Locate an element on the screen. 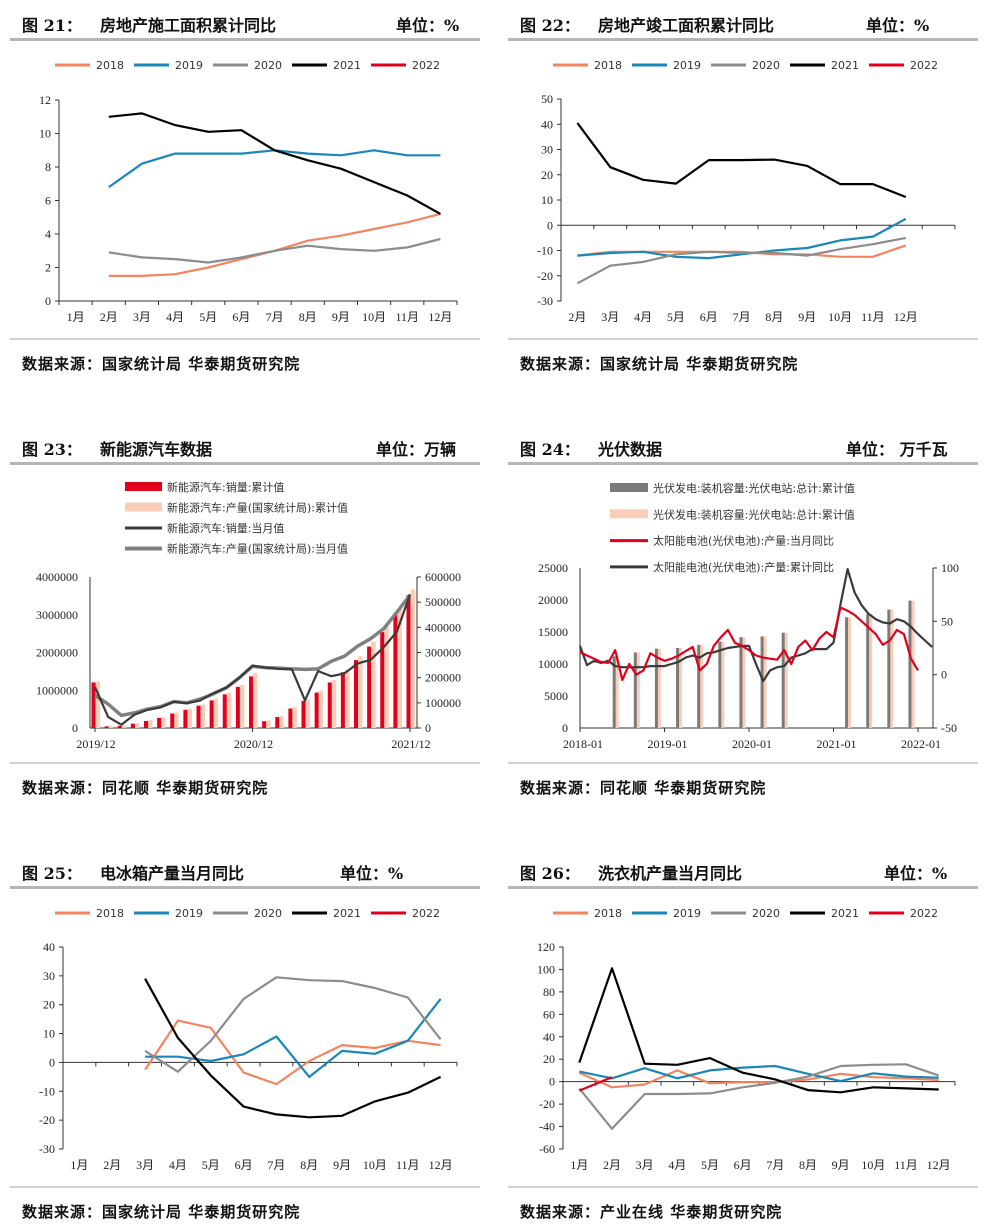 This screenshot has height=1228, width=988. figure-source: 数据来源：产业在线 华泰期货研究院 is located at coordinates (743, 1207).